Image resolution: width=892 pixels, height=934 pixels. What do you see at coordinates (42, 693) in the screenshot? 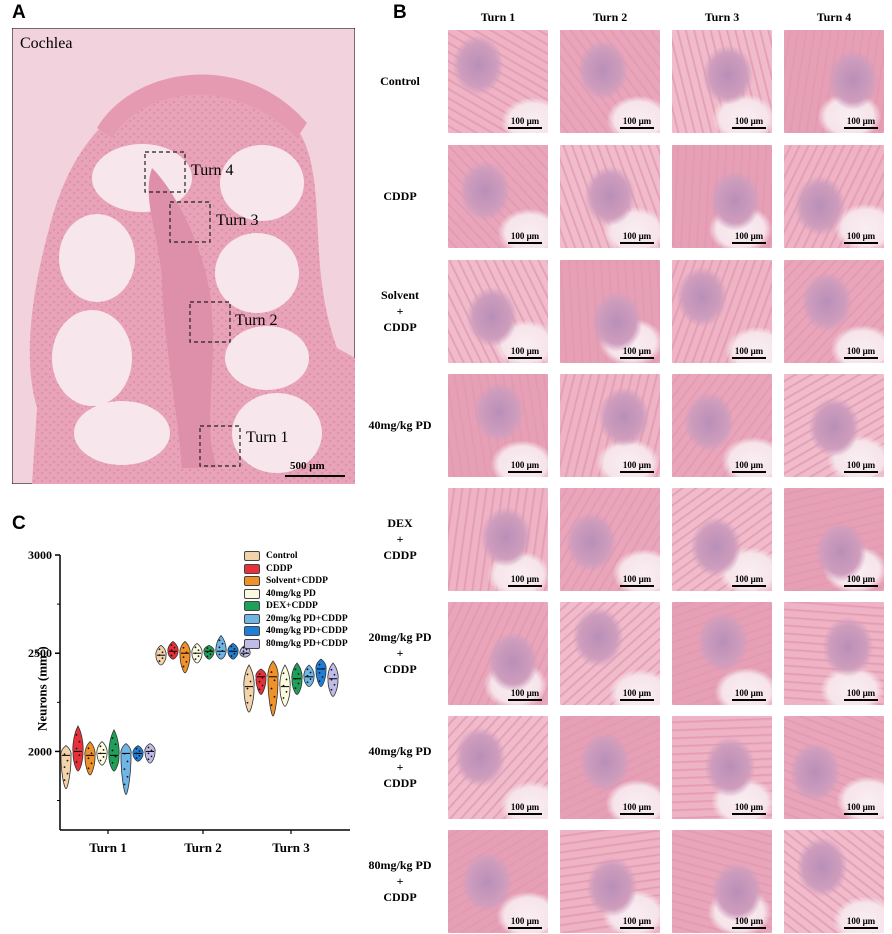
I see `y-axis-label-text: Neurons (mm` at bounding box center [42, 693].